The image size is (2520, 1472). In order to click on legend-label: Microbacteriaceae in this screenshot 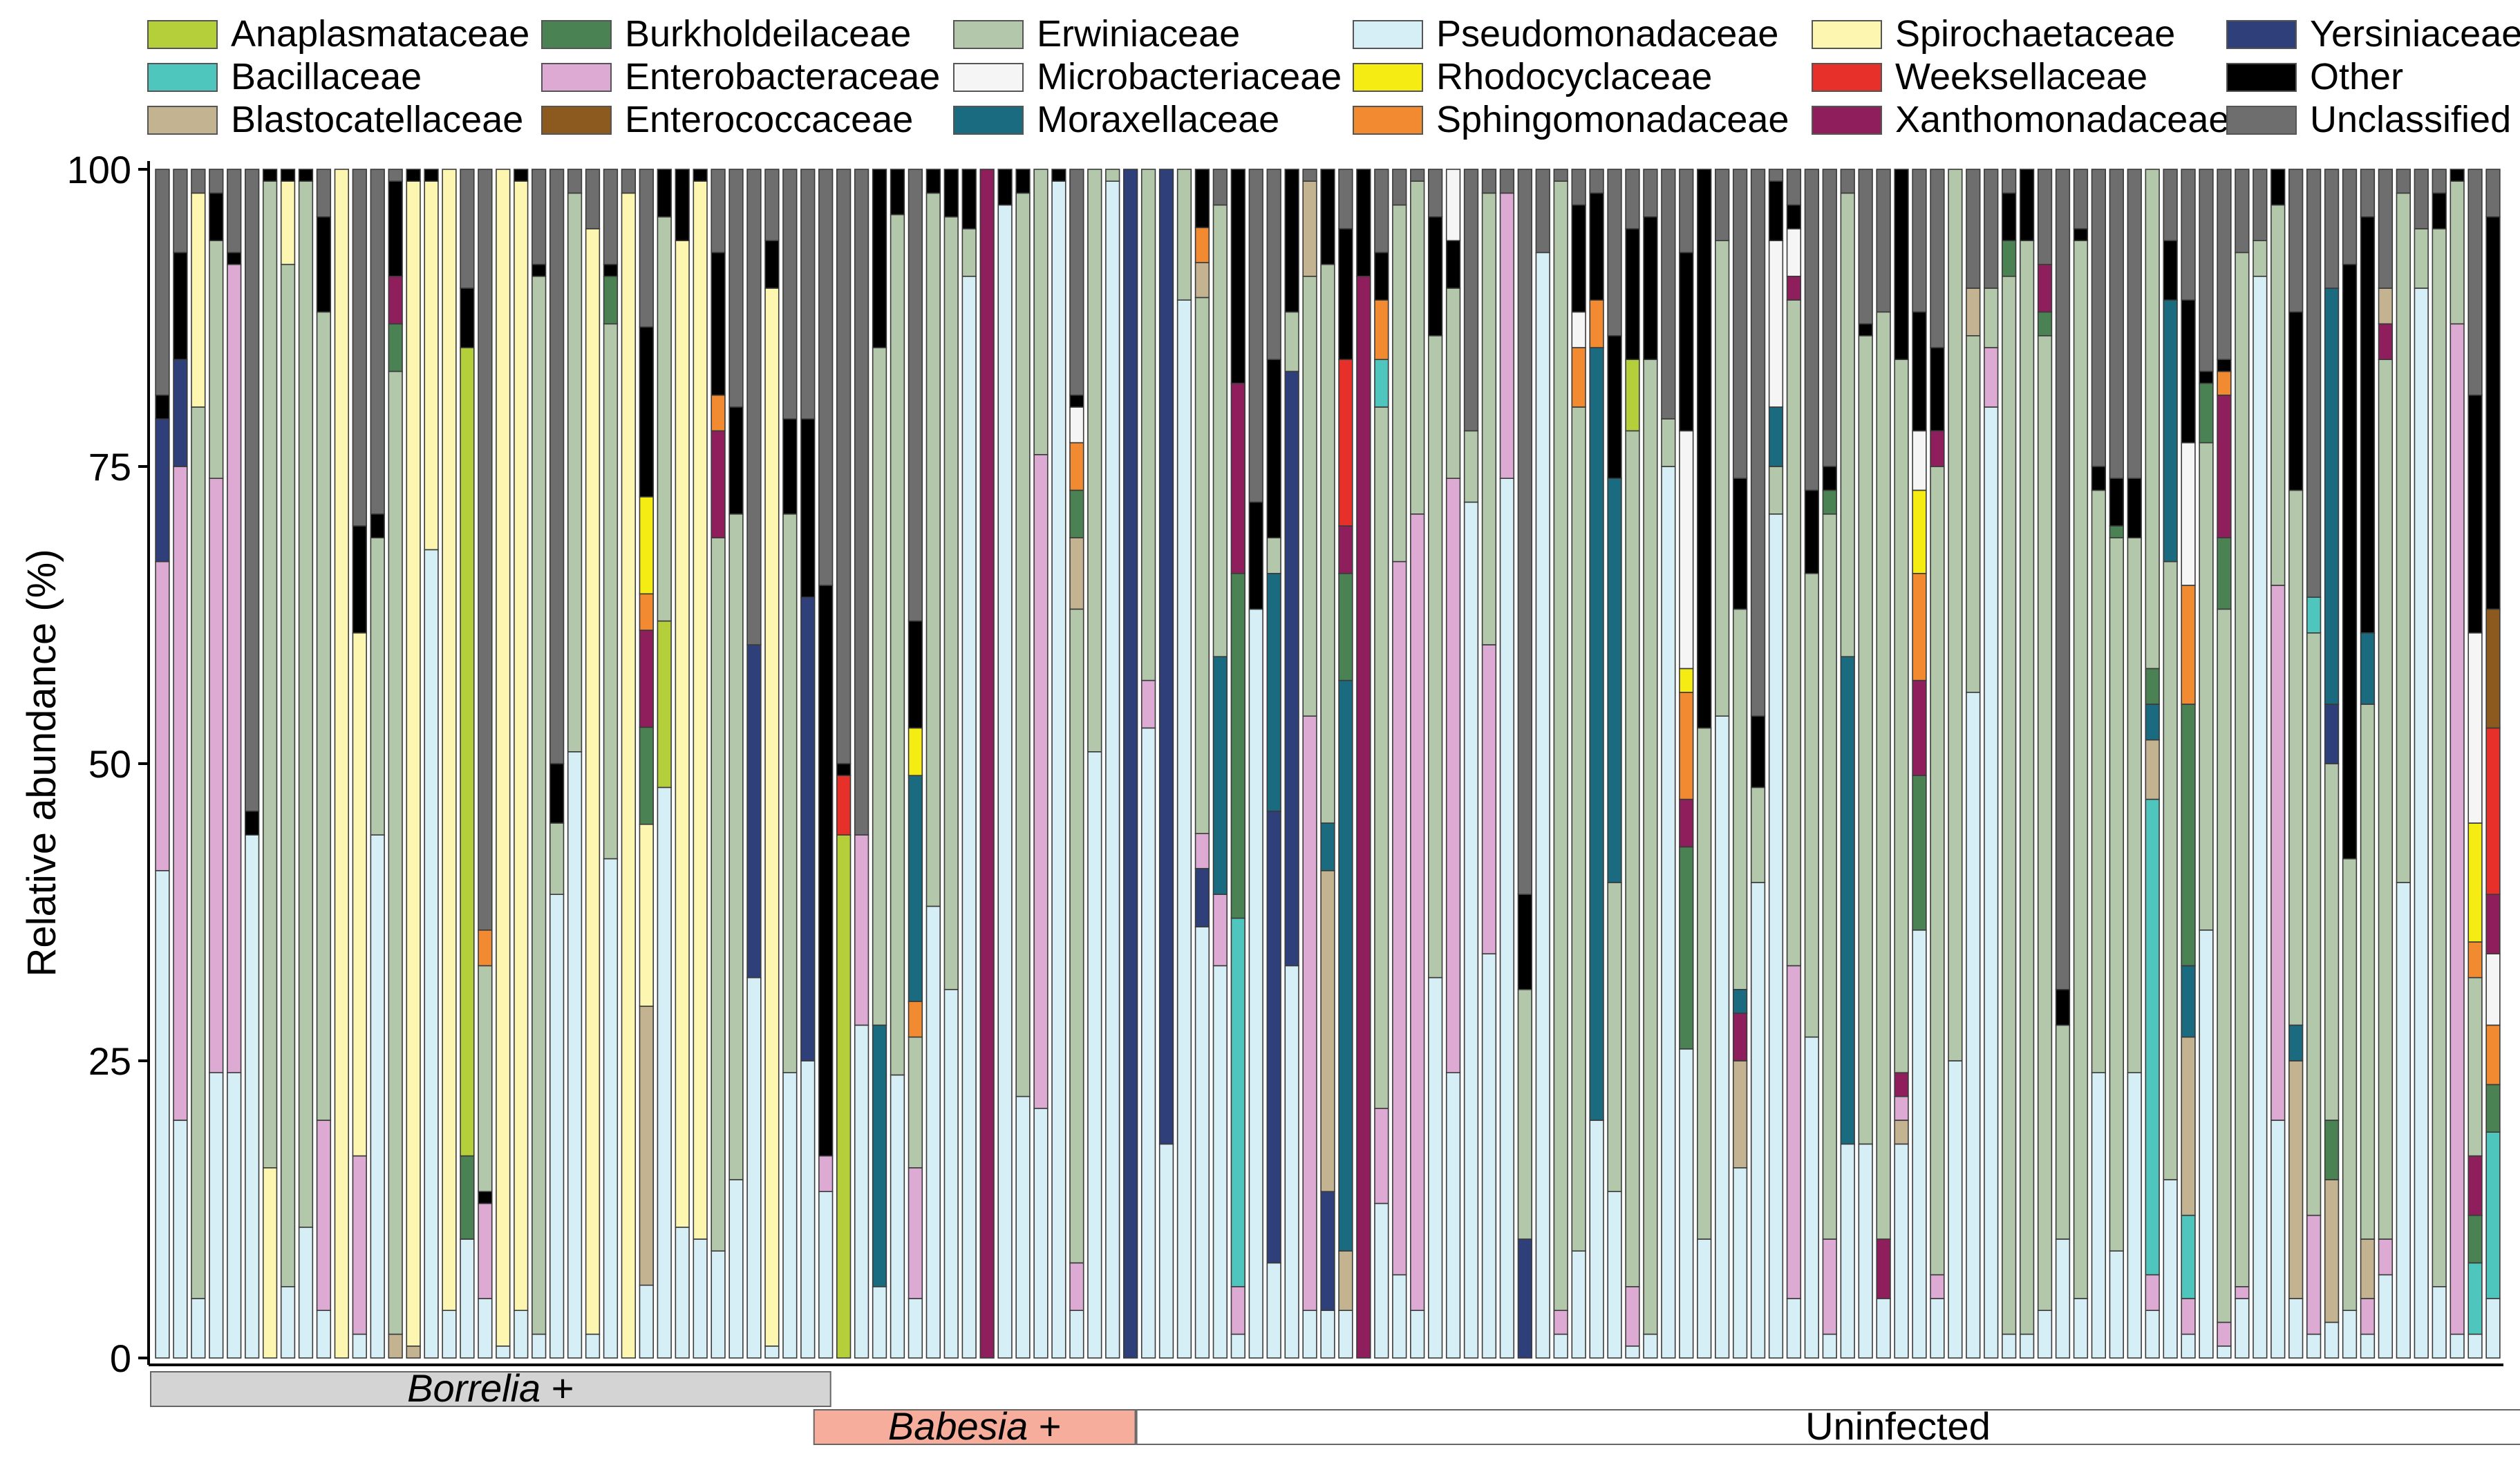, I will do `click(1189, 76)`.